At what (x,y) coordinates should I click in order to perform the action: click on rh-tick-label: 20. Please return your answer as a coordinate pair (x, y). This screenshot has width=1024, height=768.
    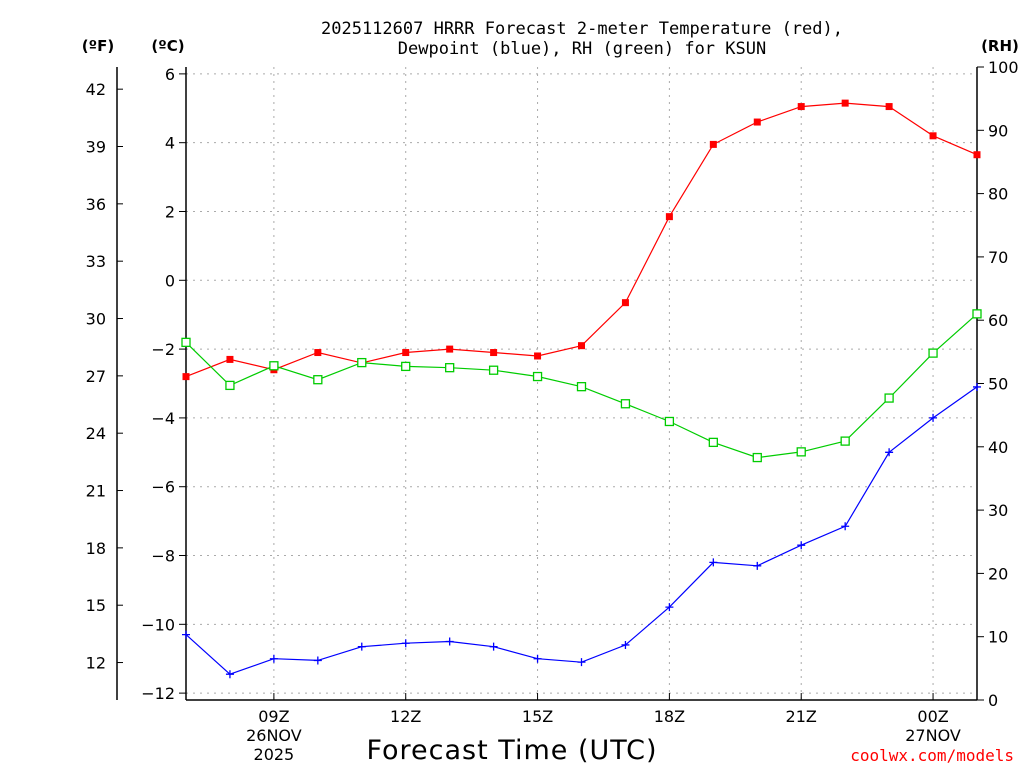
    Looking at the image, I should click on (998, 573).